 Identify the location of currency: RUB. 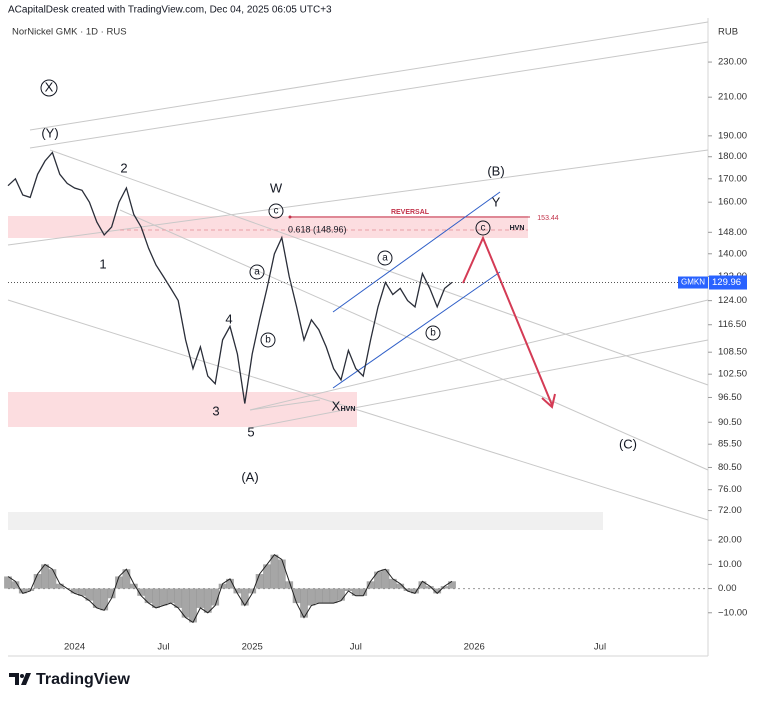
(728, 32).